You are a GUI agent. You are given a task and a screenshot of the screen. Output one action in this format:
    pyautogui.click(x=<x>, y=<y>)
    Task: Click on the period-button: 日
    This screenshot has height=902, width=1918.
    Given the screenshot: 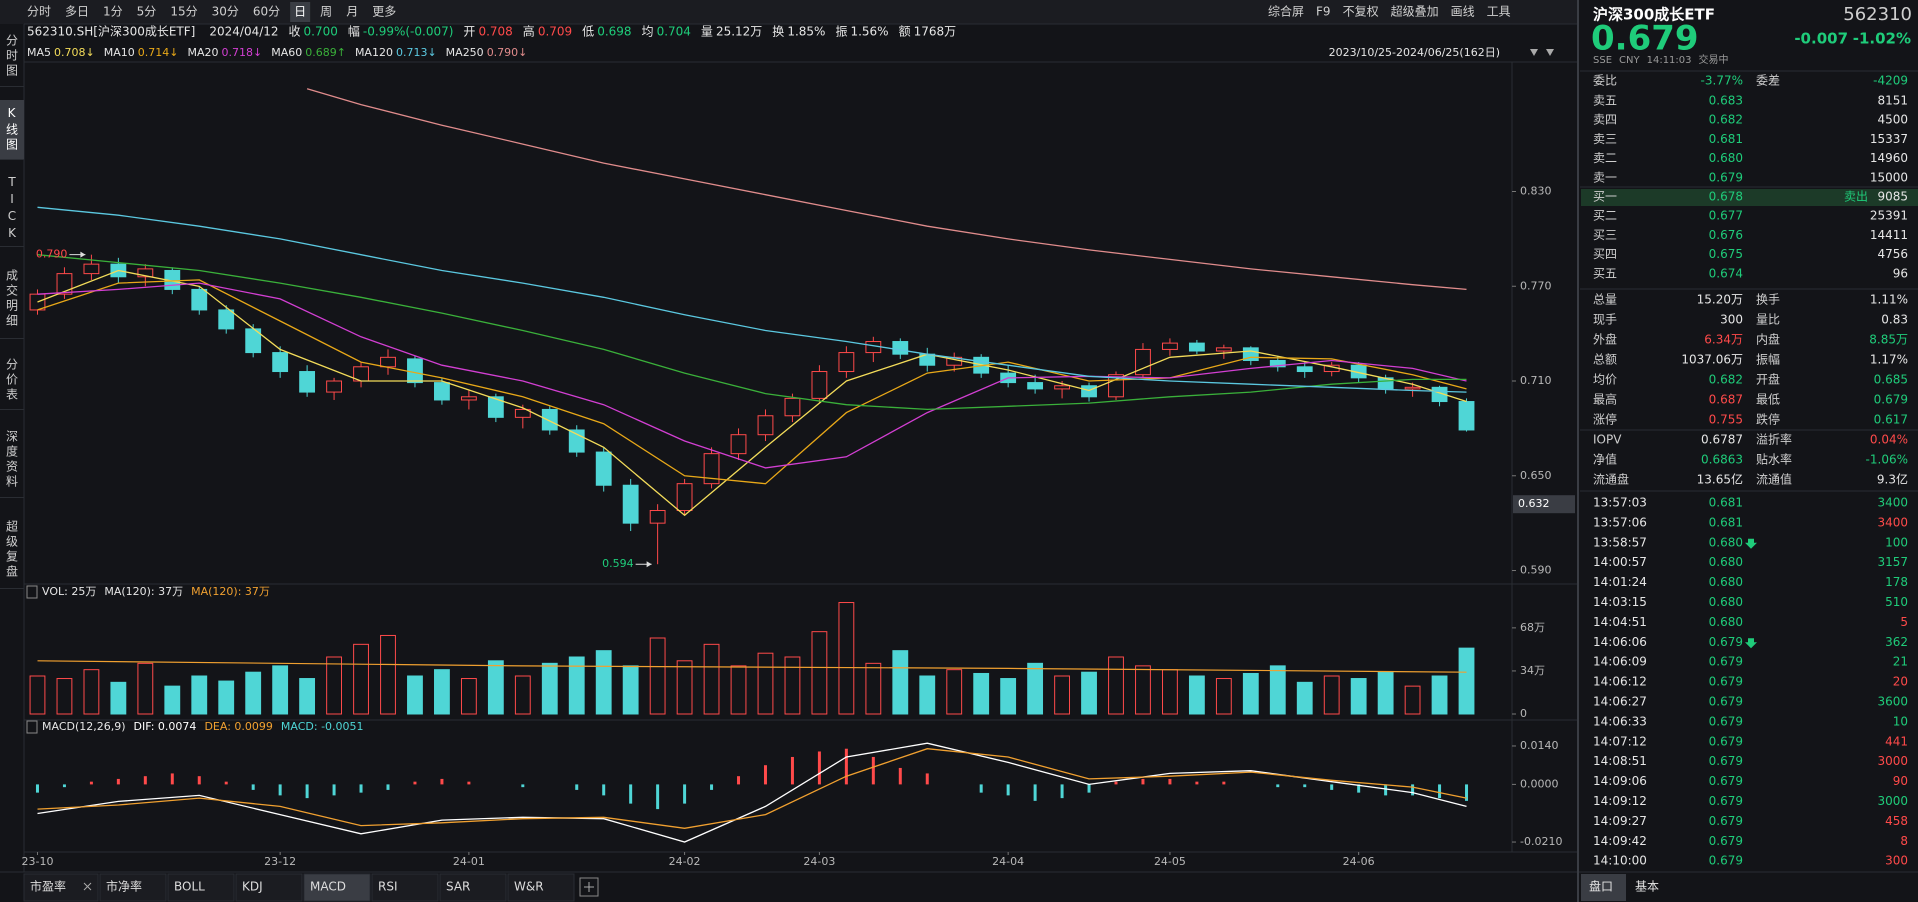 What is the action you would take?
    pyautogui.click(x=300, y=12)
    